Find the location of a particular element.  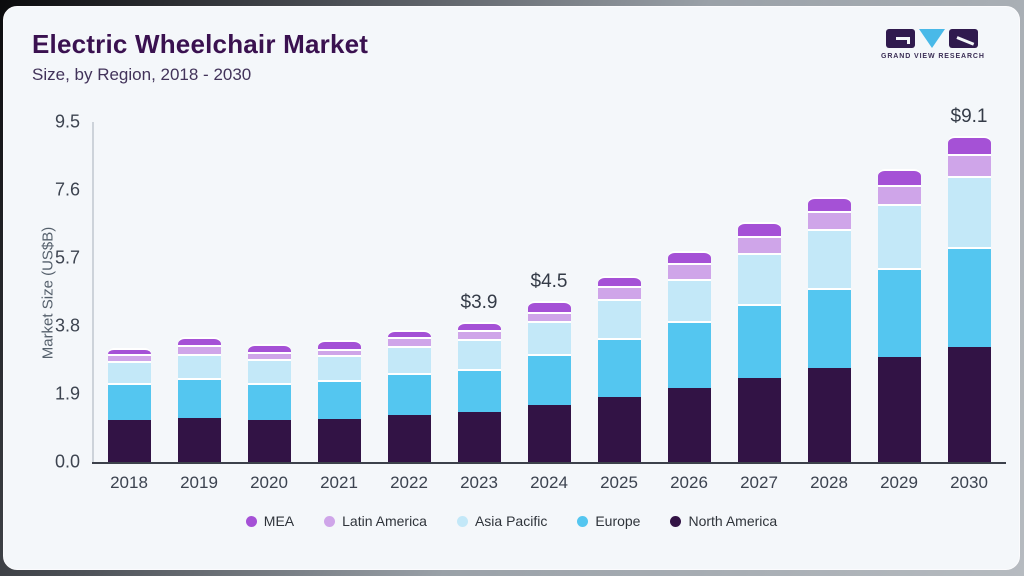

value-label-2024: $4.5 is located at coordinates (549, 281).